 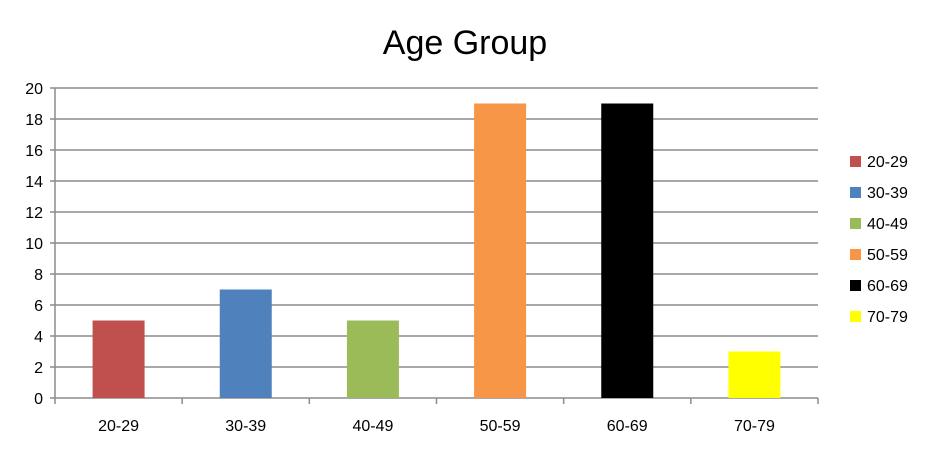 I want to click on x-tick-label: 40-49, so click(x=372, y=426).